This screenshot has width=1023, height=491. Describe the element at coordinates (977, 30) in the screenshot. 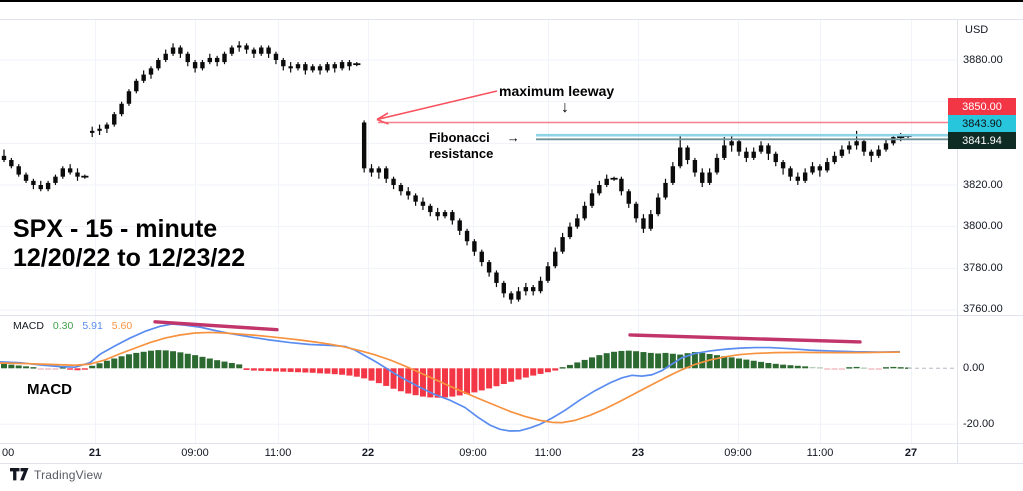

I see `currency-label: USD` at that location.